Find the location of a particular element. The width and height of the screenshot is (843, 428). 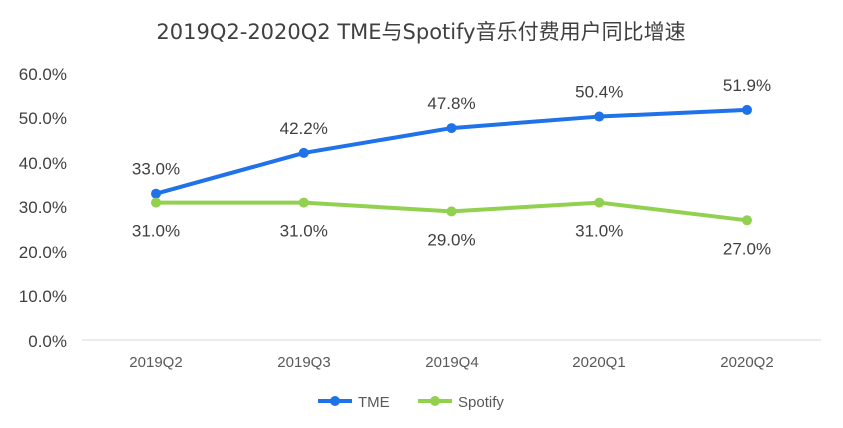

x-axis: 2019Q2 2019Q3 2019Q4 2020Q1 2020Q2 is located at coordinates (451, 362).